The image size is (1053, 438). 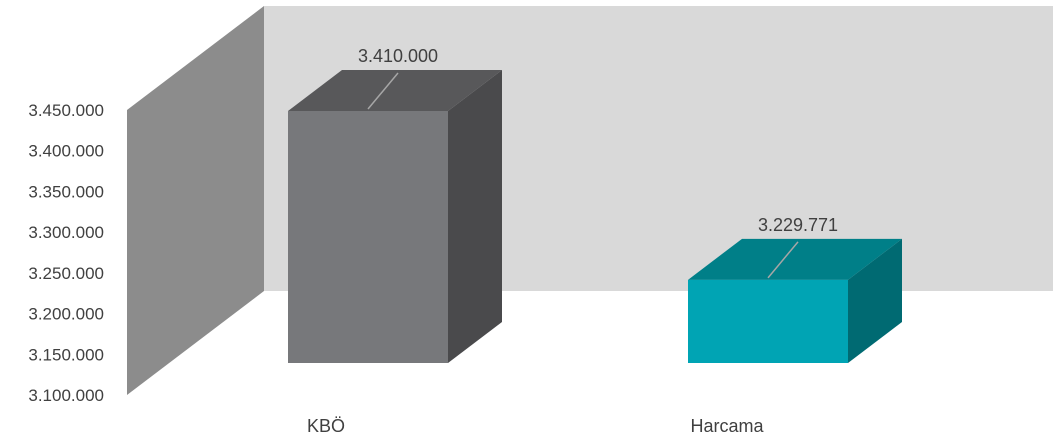 I want to click on y-tick-label: 3.200.000, so click(x=66, y=314).